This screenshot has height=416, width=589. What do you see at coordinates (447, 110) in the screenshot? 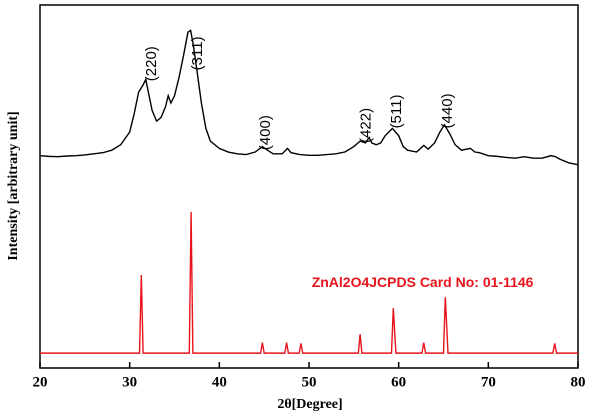
I see `peak-label: (440)` at bounding box center [447, 110].